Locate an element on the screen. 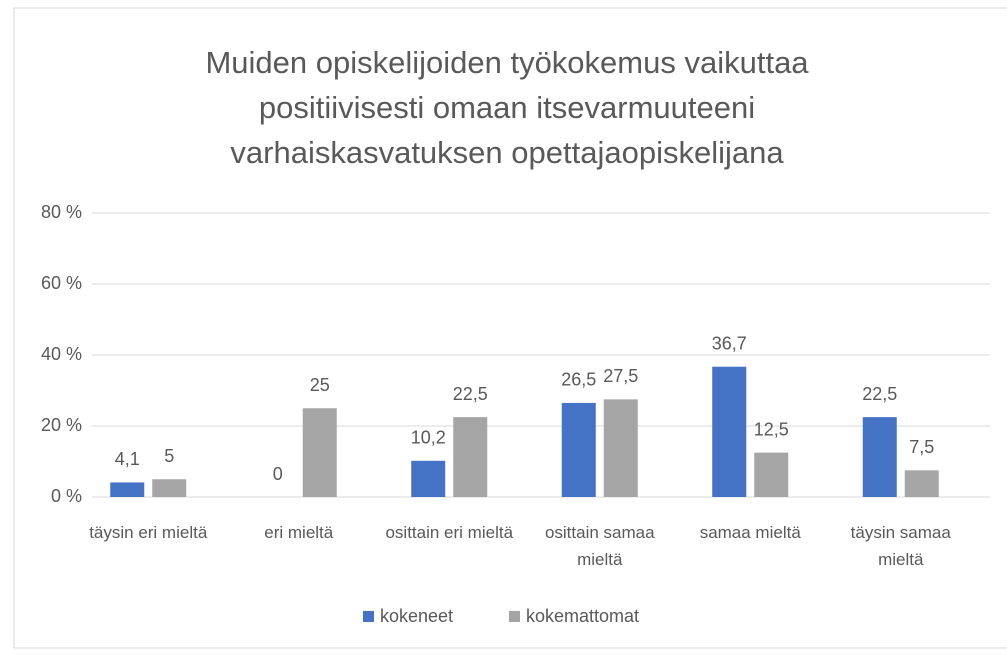 The image size is (1007, 655). legend-label: kokemattomat is located at coordinates (582, 616).